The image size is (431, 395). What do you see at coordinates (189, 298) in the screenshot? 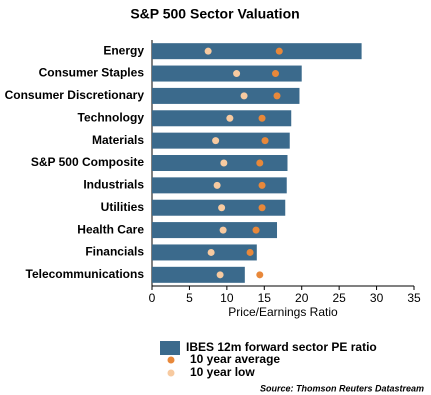
I see `x-tick-label: 5` at bounding box center [189, 298].